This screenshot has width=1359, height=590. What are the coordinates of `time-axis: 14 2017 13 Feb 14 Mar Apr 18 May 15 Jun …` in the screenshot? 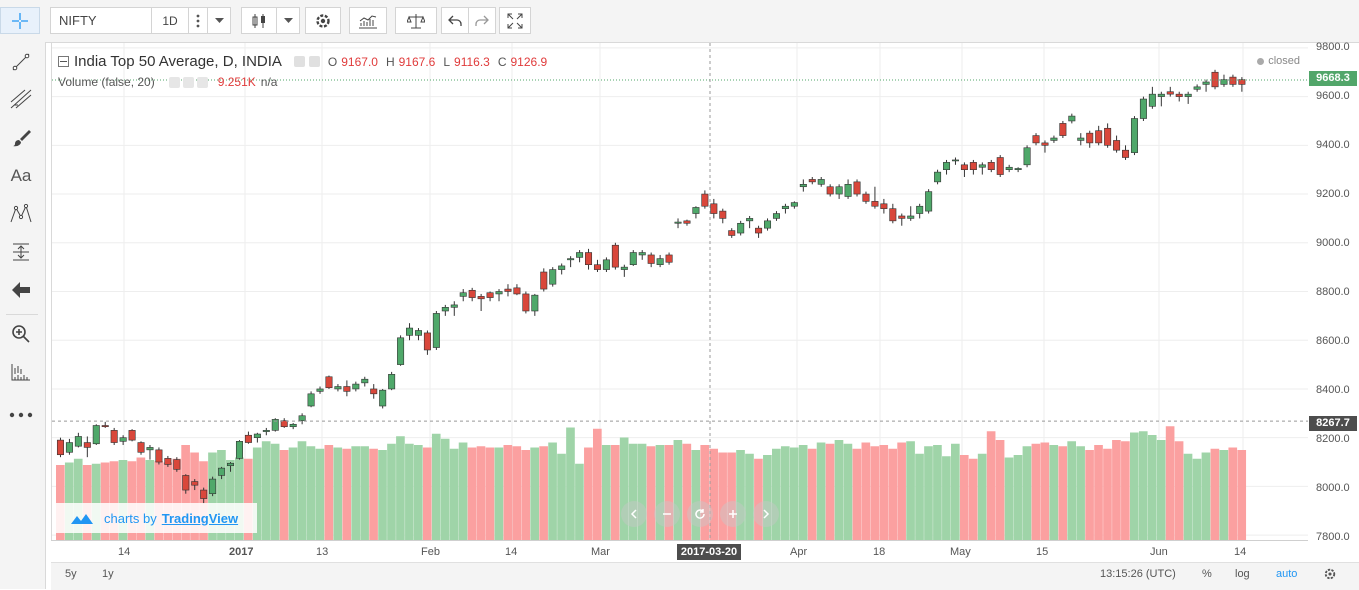 It's located at (679, 551).